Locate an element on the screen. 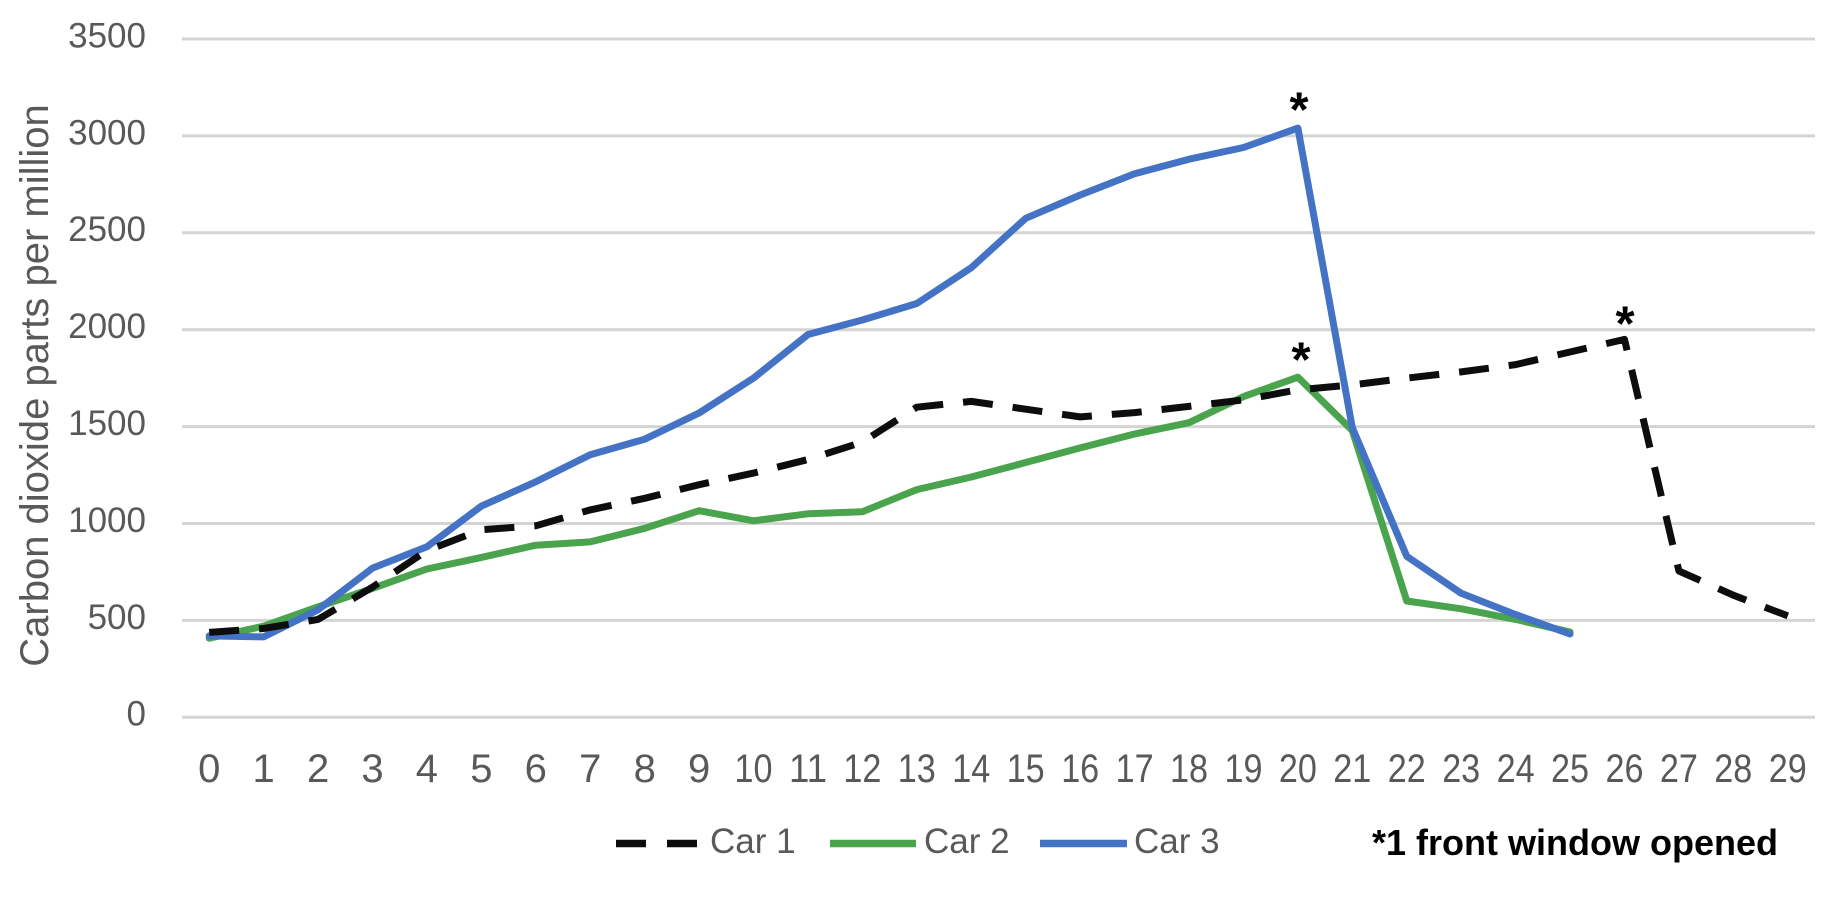 The image size is (1838, 897). svg-text: 2 is located at coordinates (318, 769).